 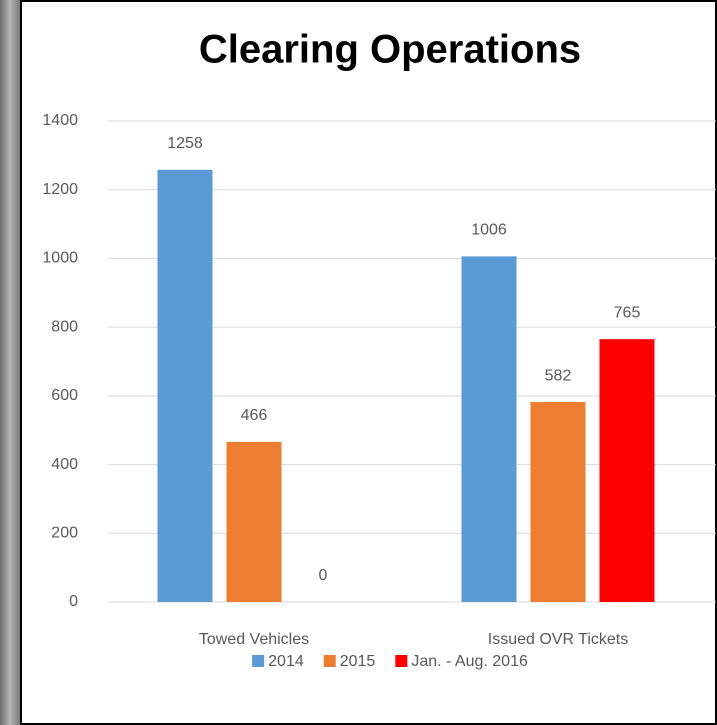 What do you see at coordinates (64, 464) in the screenshot?
I see `y-tick-label: 400` at bounding box center [64, 464].